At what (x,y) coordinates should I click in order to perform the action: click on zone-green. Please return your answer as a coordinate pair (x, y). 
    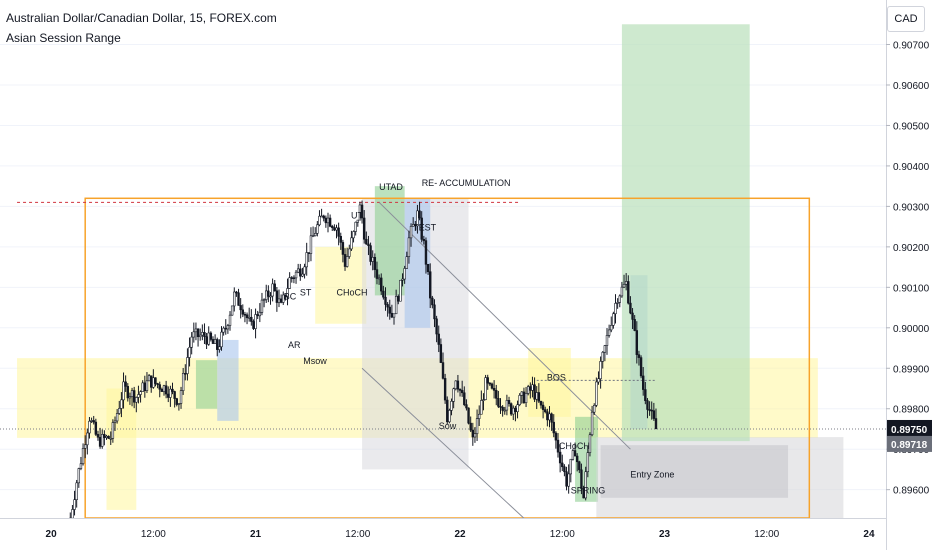
    Looking at the image, I should click on (206, 384).